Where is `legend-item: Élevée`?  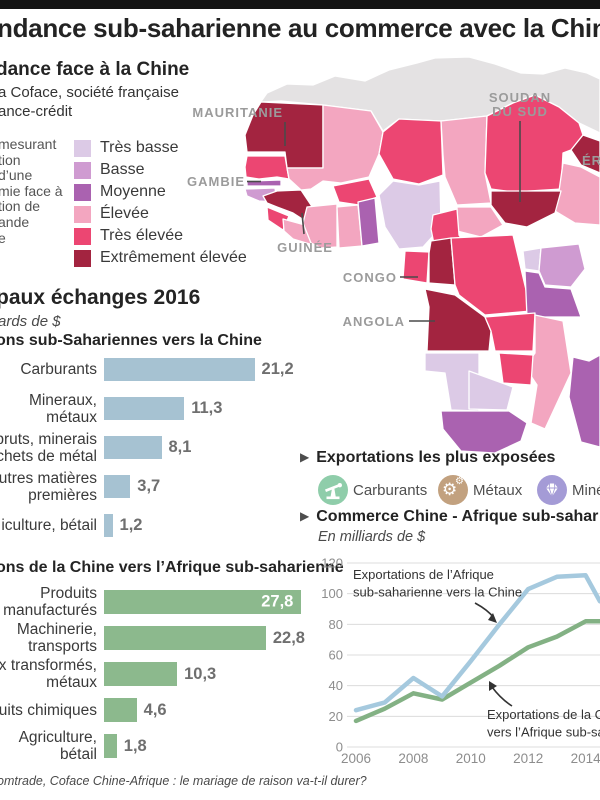 legend-item: Élevée is located at coordinates (160, 214).